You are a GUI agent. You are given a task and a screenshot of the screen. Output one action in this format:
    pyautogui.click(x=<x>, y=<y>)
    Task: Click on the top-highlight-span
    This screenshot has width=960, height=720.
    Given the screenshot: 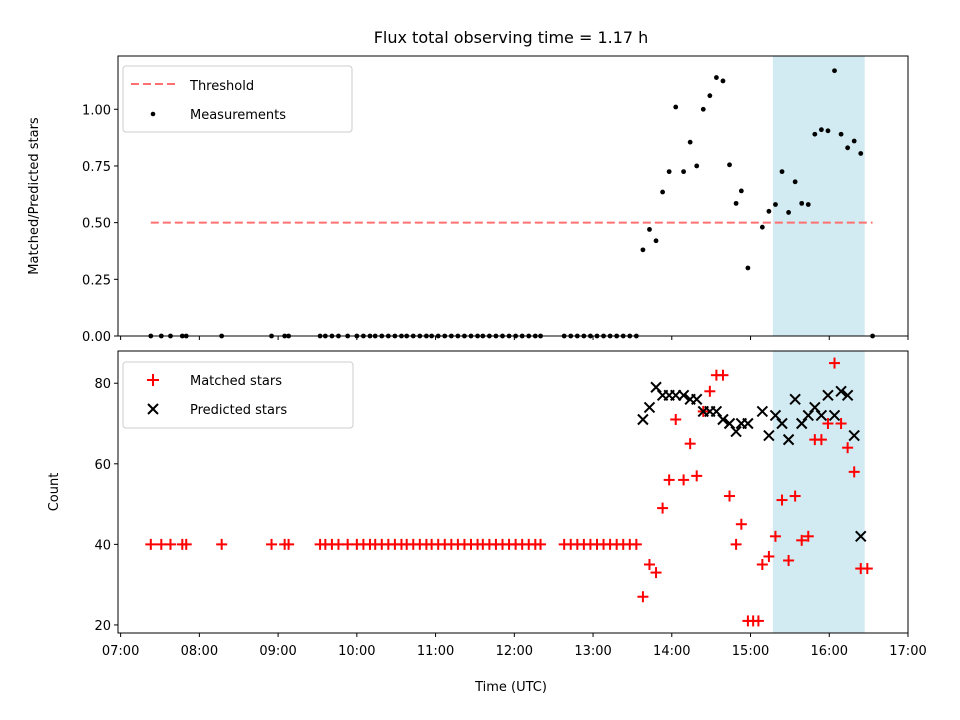 What is the action you would take?
    pyautogui.click(x=818, y=196)
    